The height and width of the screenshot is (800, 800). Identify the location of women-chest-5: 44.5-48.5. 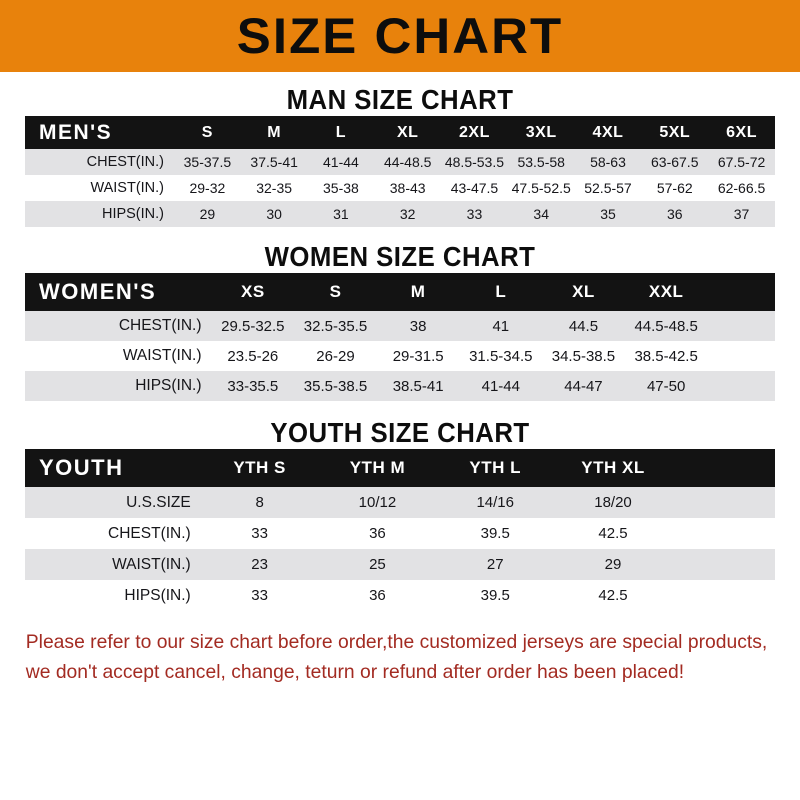
(666, 326).